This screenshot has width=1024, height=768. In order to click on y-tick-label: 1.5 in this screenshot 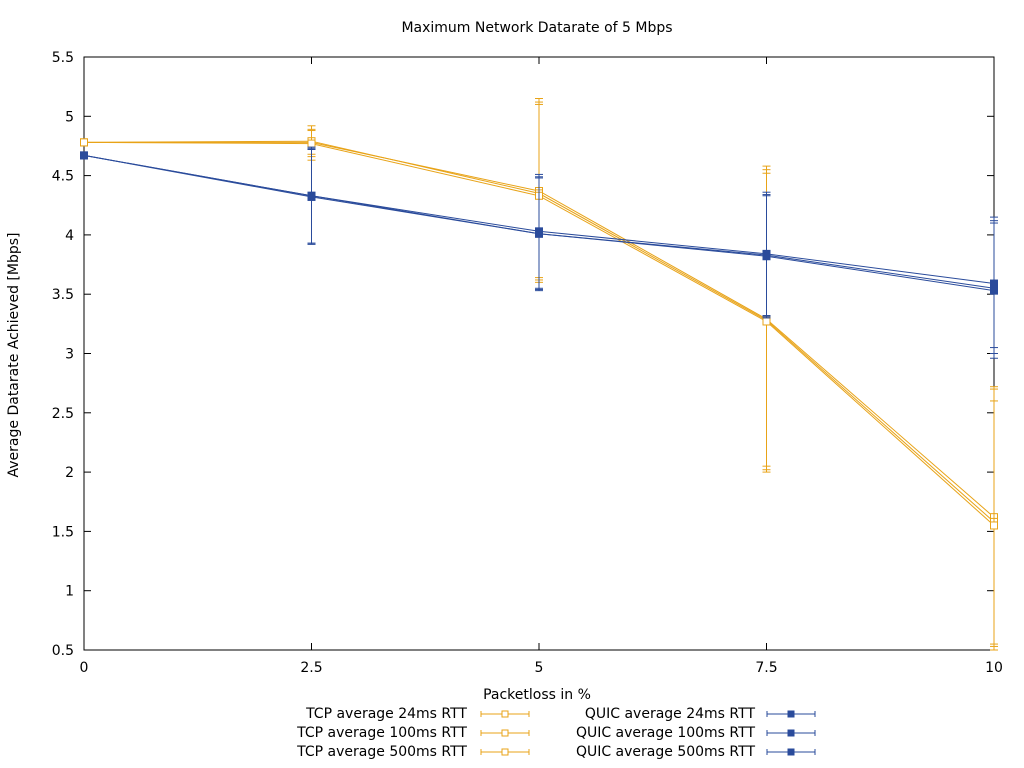, I will do `click(63, 532)`.